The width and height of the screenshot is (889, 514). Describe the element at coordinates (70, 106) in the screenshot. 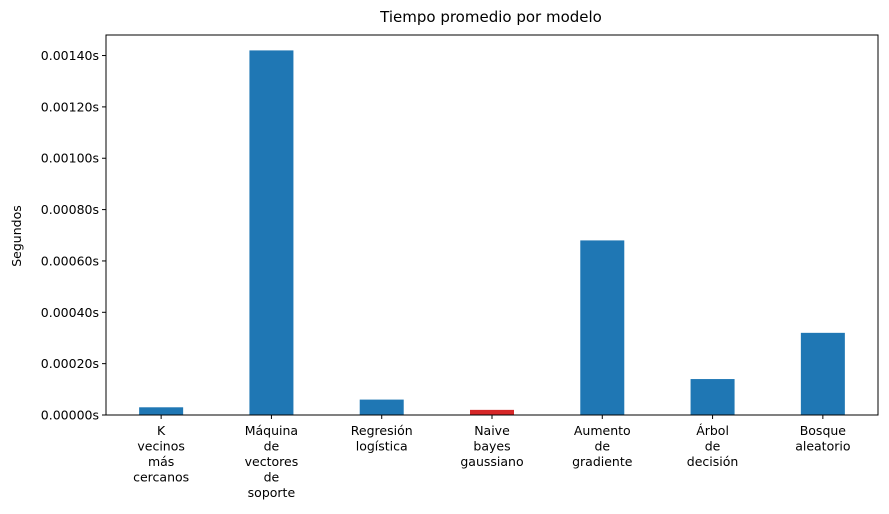

I see `y-tick-label: 0.00120s` at that location.